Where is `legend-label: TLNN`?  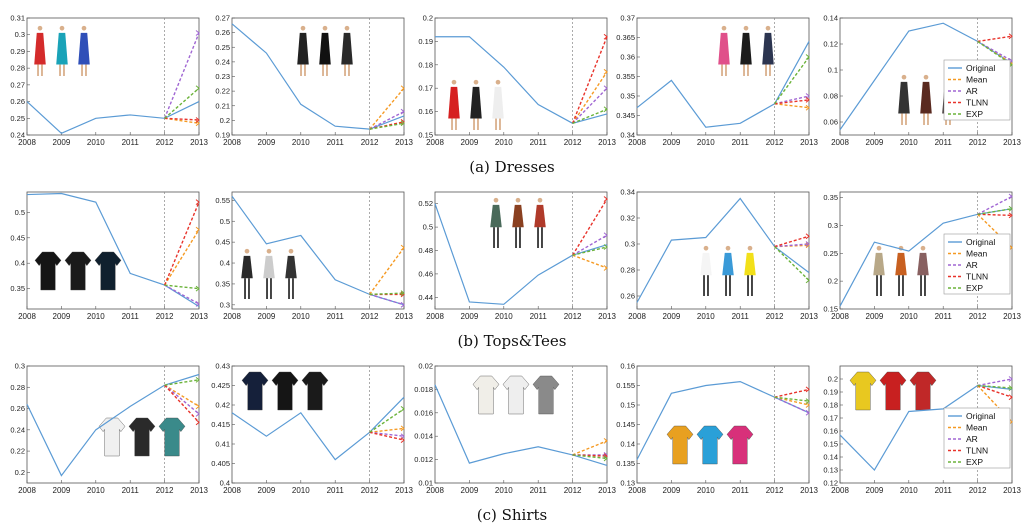
legend-label: TLNN is located at coordinates (977, 103).